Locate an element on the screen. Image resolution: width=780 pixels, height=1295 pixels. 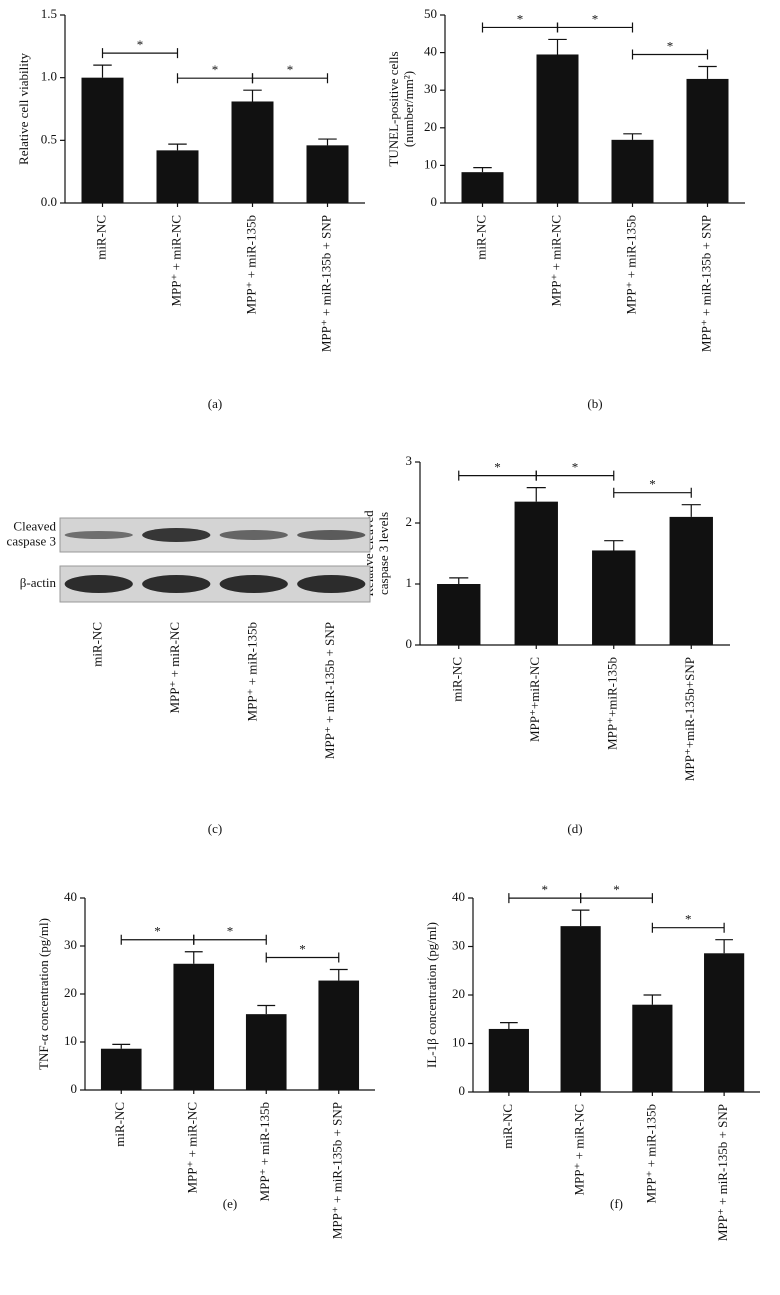
blot-lane-label: MPP⁺ + miR-135b is located at coordinates (252, 671).